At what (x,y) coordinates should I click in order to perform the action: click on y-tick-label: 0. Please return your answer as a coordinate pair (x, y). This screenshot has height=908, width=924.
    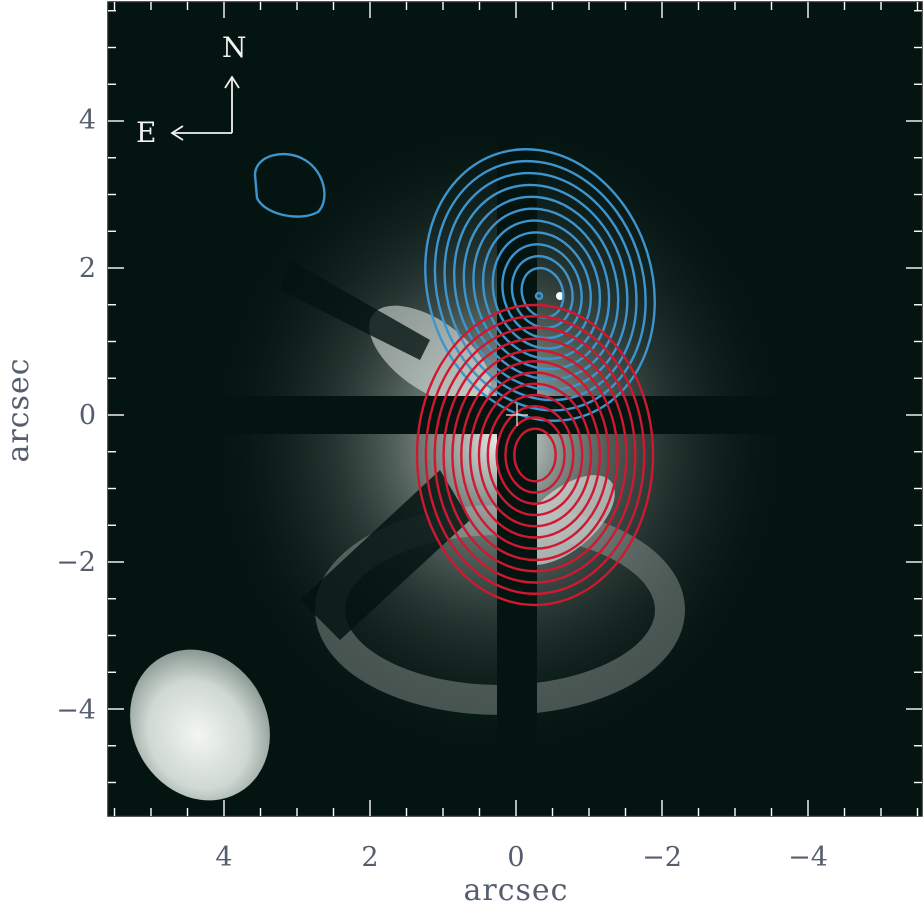
    Looking at the image, I should click on (87, 415).